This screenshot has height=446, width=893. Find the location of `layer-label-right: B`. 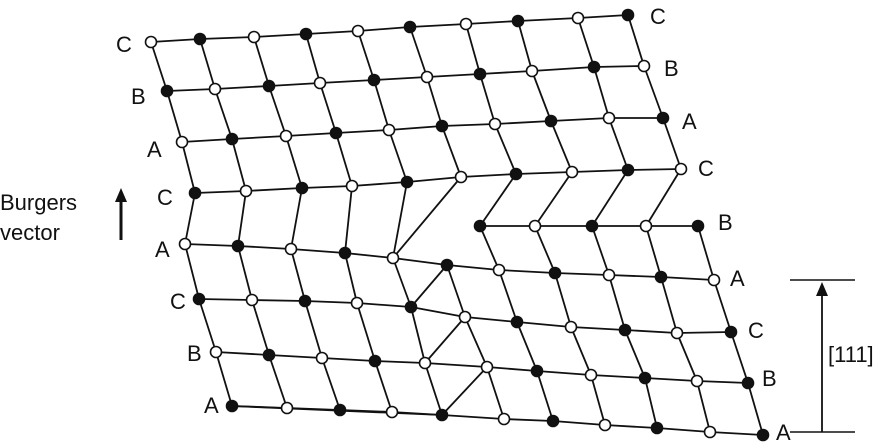

layer-label-right: B is located at coordinates (725, 222).